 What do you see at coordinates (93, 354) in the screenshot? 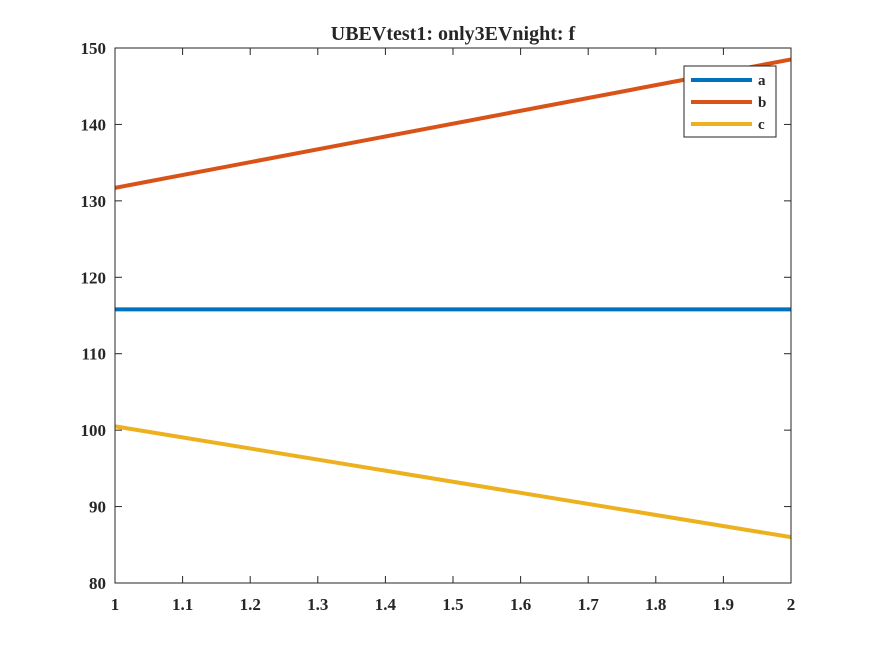
I see `y-tick-label: 110` at bounding box center [93, 354].